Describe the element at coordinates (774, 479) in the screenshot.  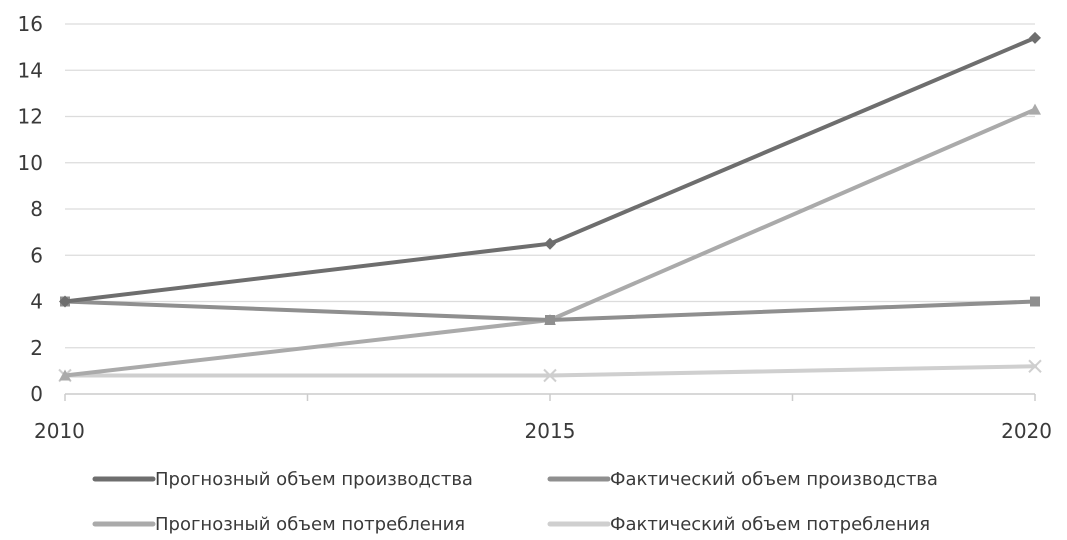
I see `legend-label-2: Фактический объем производства` at that location.